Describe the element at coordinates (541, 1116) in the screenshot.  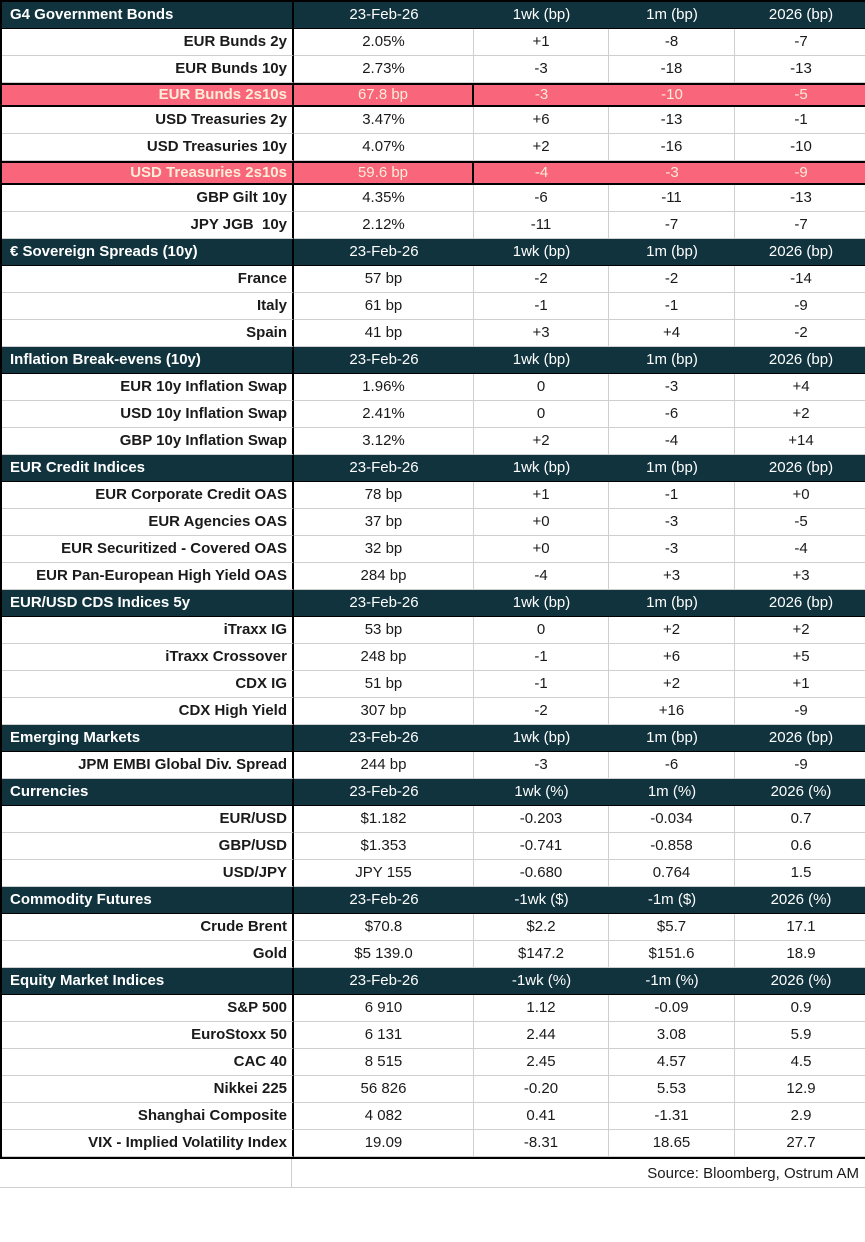
I see `value-cell: 0.41` at that location.